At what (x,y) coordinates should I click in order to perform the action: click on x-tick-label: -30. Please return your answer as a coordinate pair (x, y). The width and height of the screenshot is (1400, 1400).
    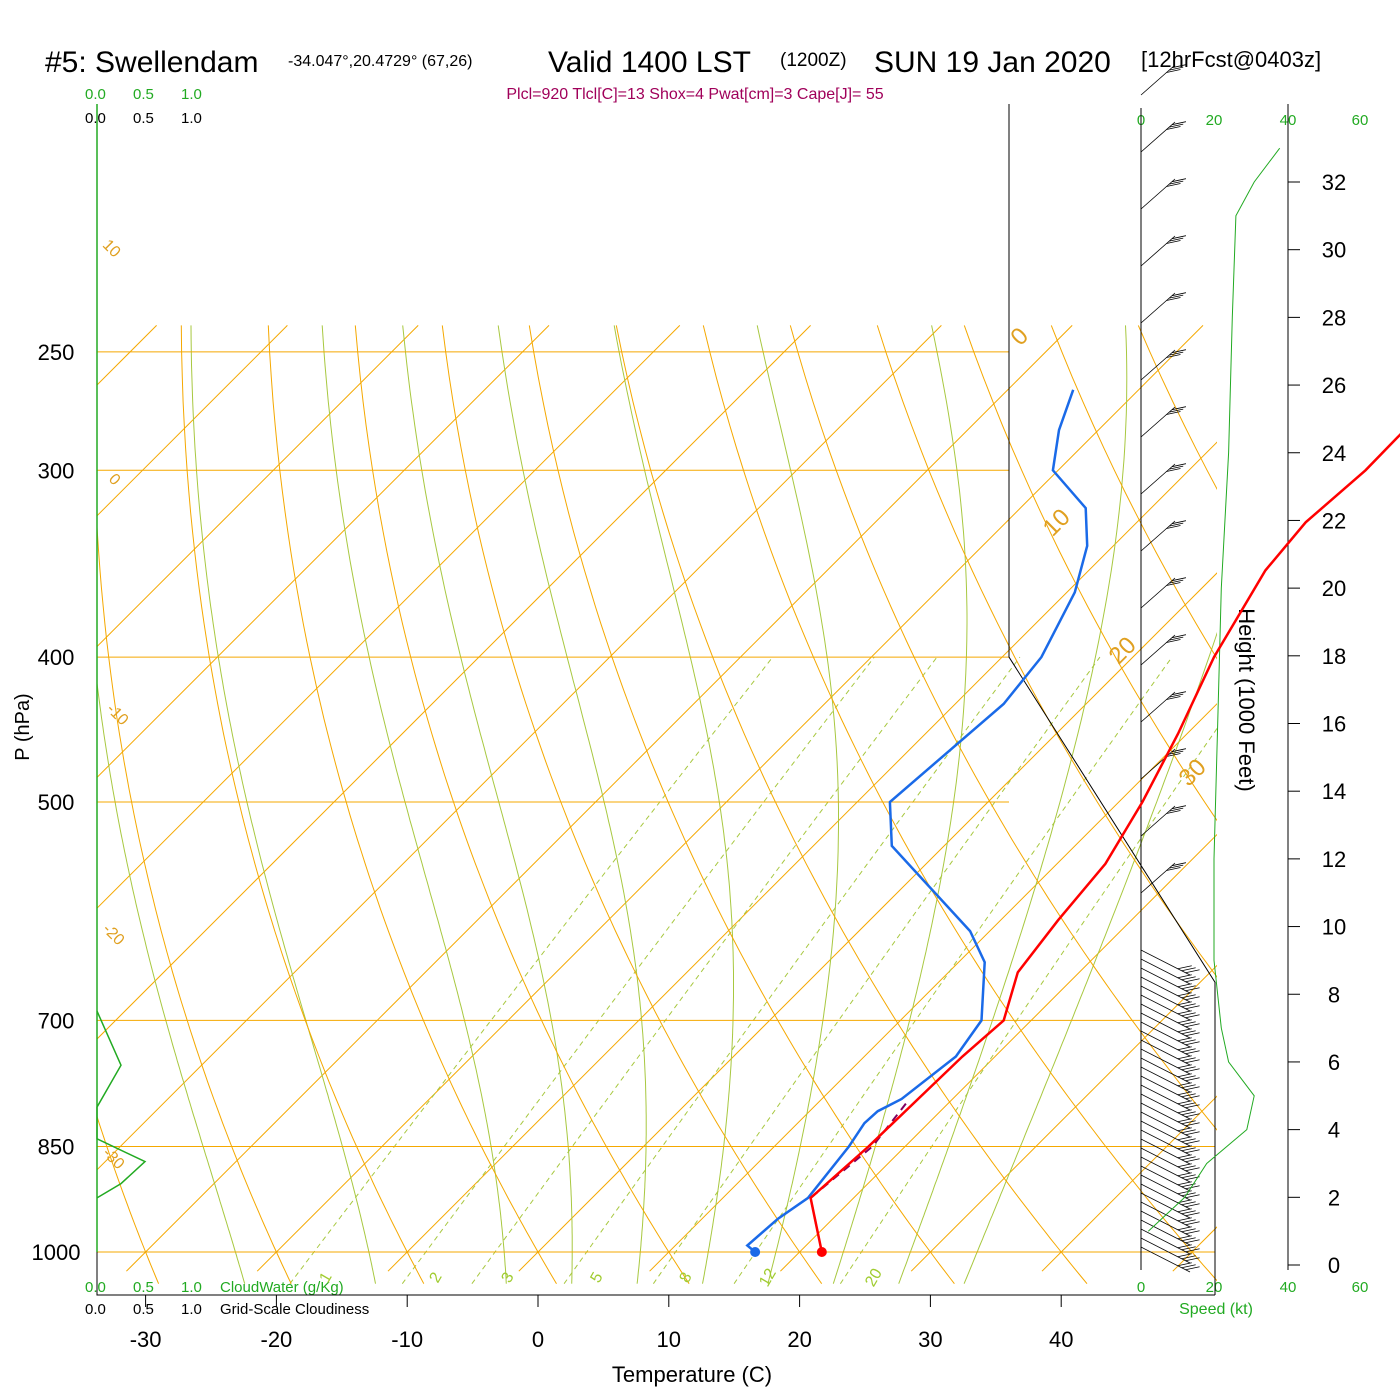
    Looking at the image, I should click on (146, 1339).